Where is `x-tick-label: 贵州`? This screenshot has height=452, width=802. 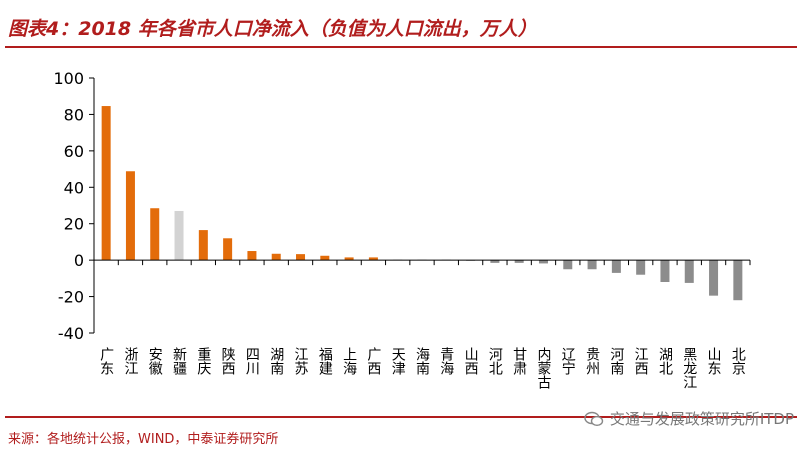
x-tick-label: 贵州 is located at coordinates (592, 361).